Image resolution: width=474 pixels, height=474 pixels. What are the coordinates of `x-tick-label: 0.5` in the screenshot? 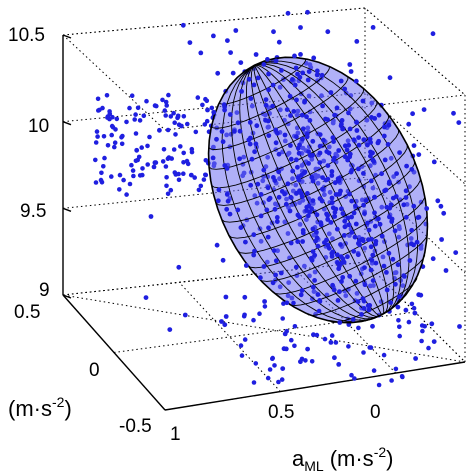 It's located at (281, 412).